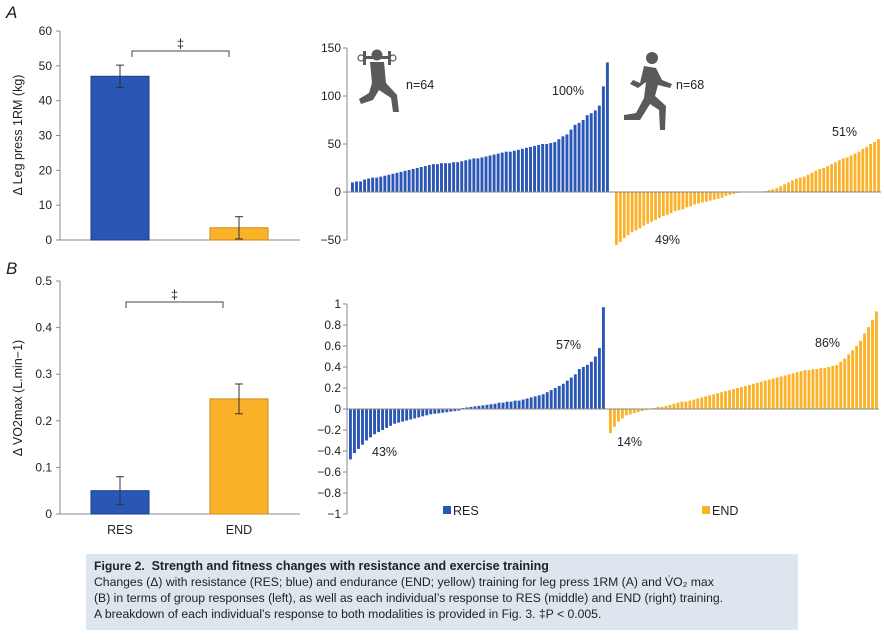  What do you see at coordinates (120, 158) in the screenshot?
I see `a-bar-res` at bounding box center [120, 158].